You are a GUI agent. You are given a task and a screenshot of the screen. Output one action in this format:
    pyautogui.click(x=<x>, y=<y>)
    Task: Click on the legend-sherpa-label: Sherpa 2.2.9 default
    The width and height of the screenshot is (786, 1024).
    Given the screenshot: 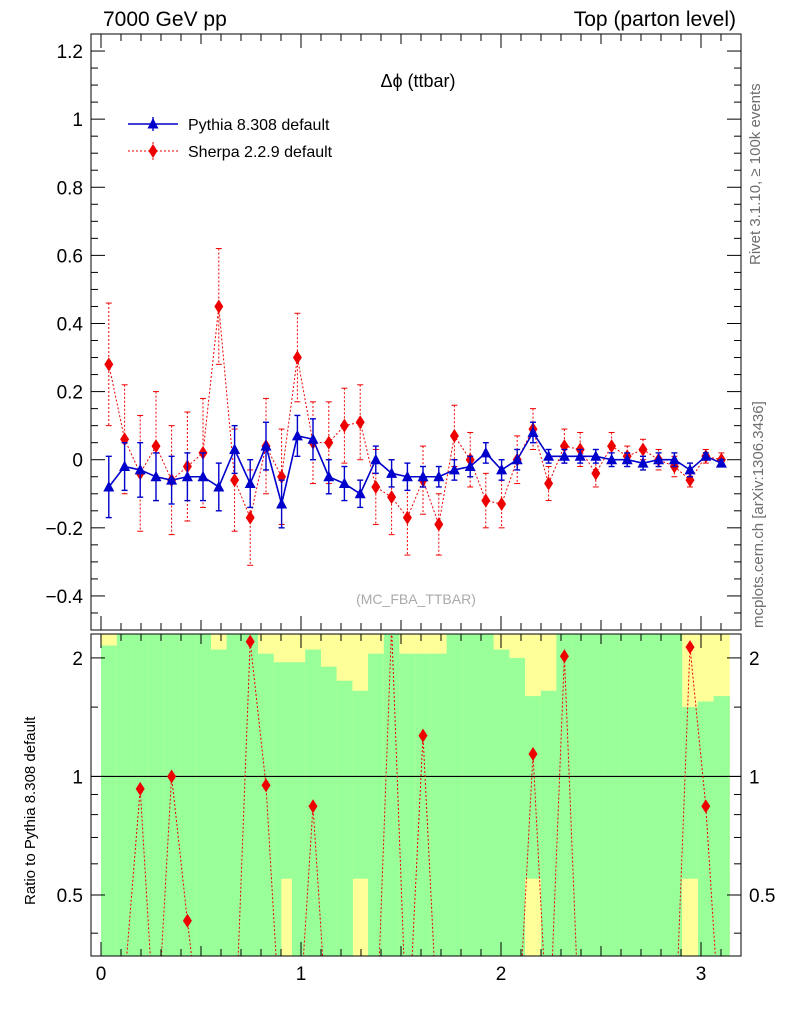 What is the action you would take?
    pyautogui.click(x=260, y=152)
    